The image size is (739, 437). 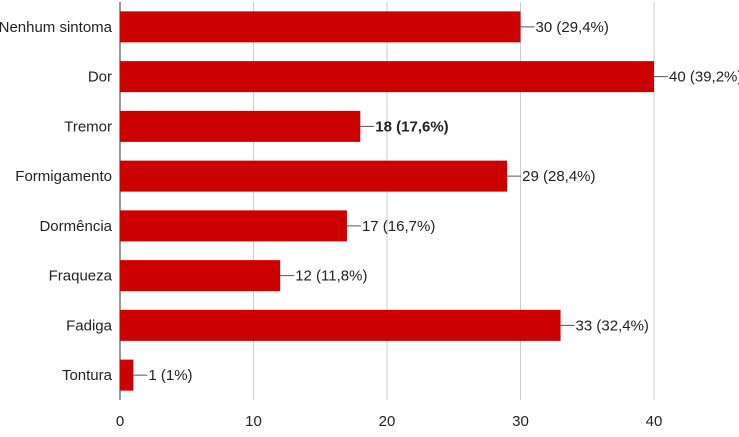 What do you see at coordinates (572, 27) in the screenshot?
I see `data-label: 30 (29,4%)` at bounding box center [572, 27].